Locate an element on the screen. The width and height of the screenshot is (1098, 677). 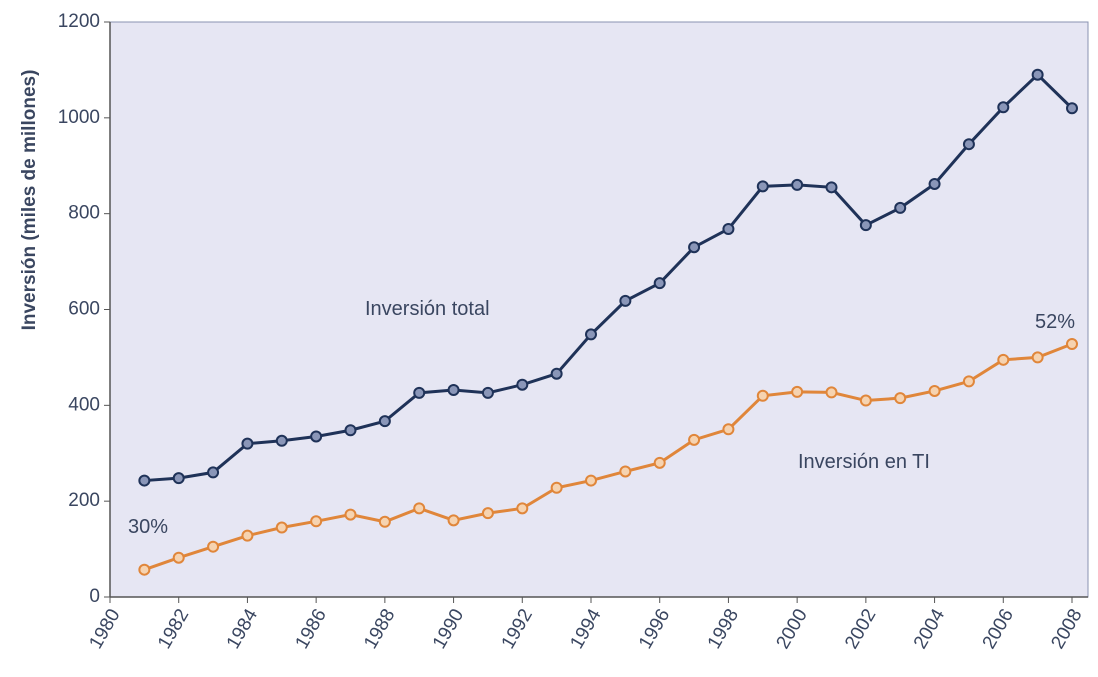
y-tick-label: 200 is located at coordinates (84, 500).